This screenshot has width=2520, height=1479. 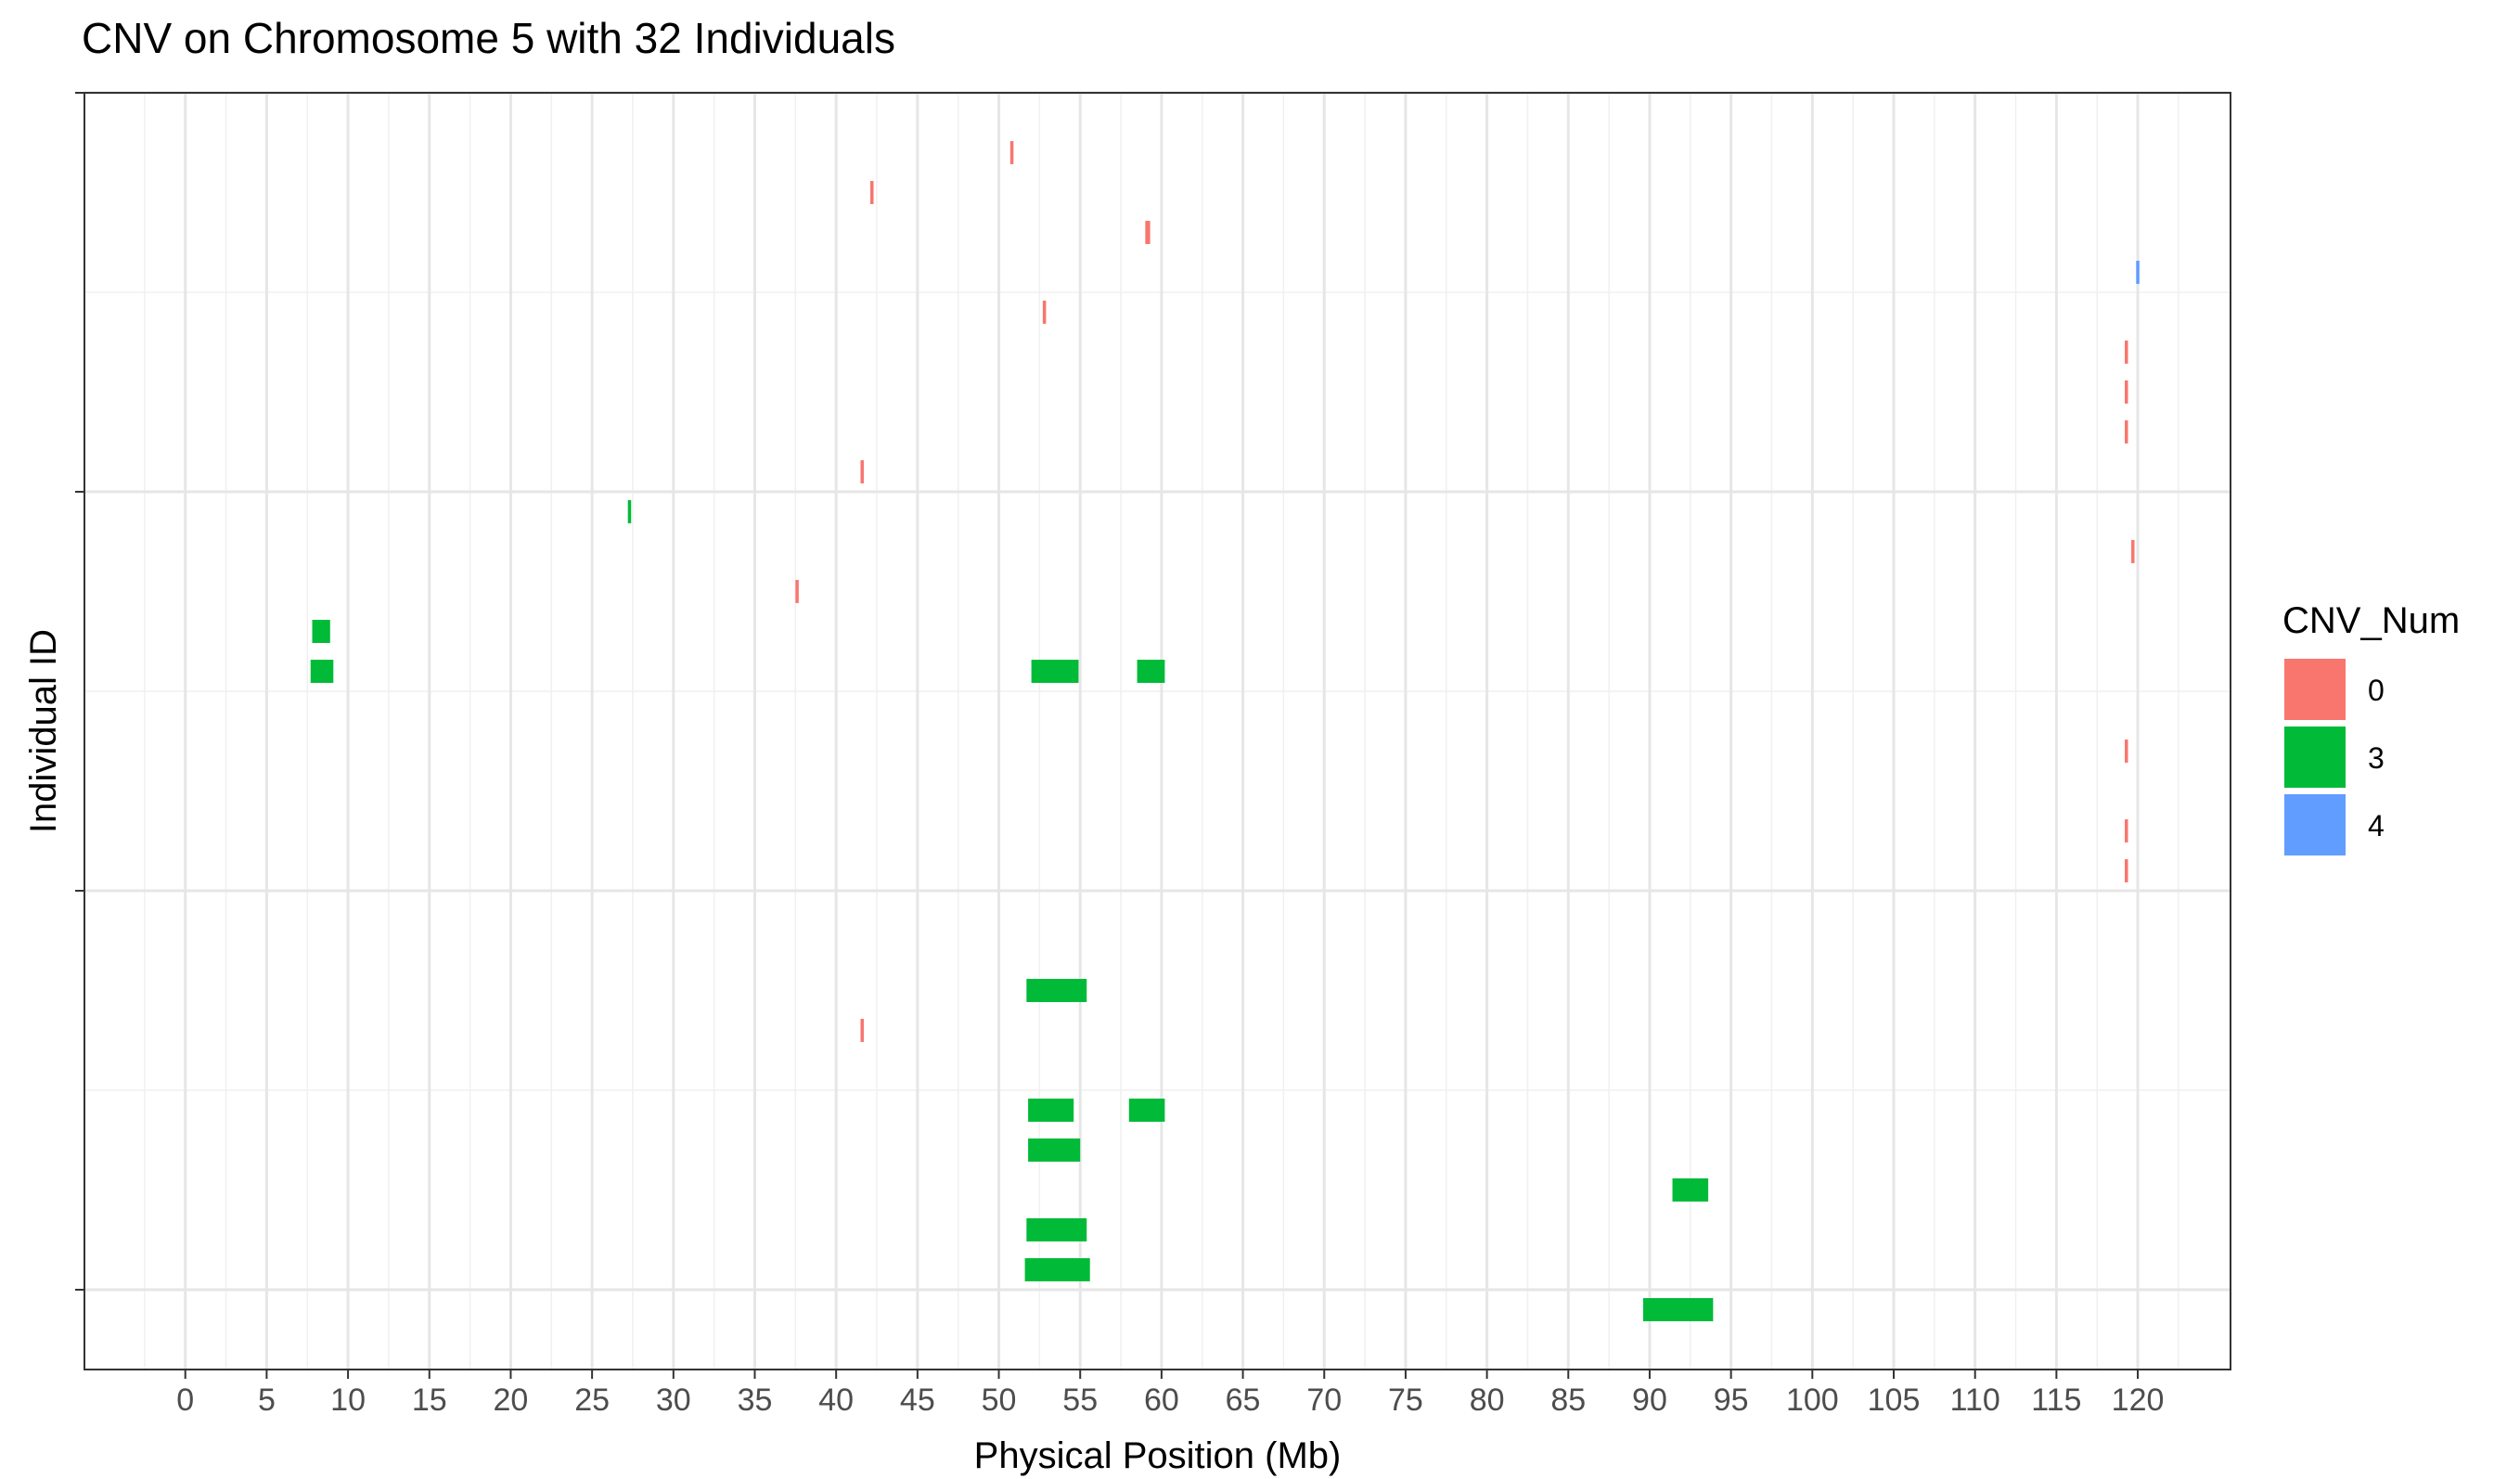 What do you see at coordinates (755, 1400) in the screenshot?
I see `x-tick-label: 35` at bounding box center [755, 1400].